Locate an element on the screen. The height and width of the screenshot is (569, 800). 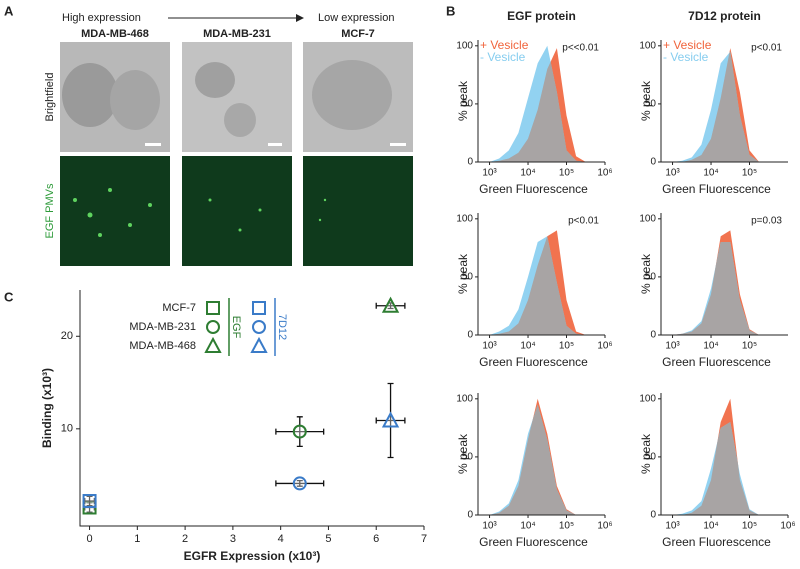
legend-entry: - Vesicle is located at coordinates (686, 57).